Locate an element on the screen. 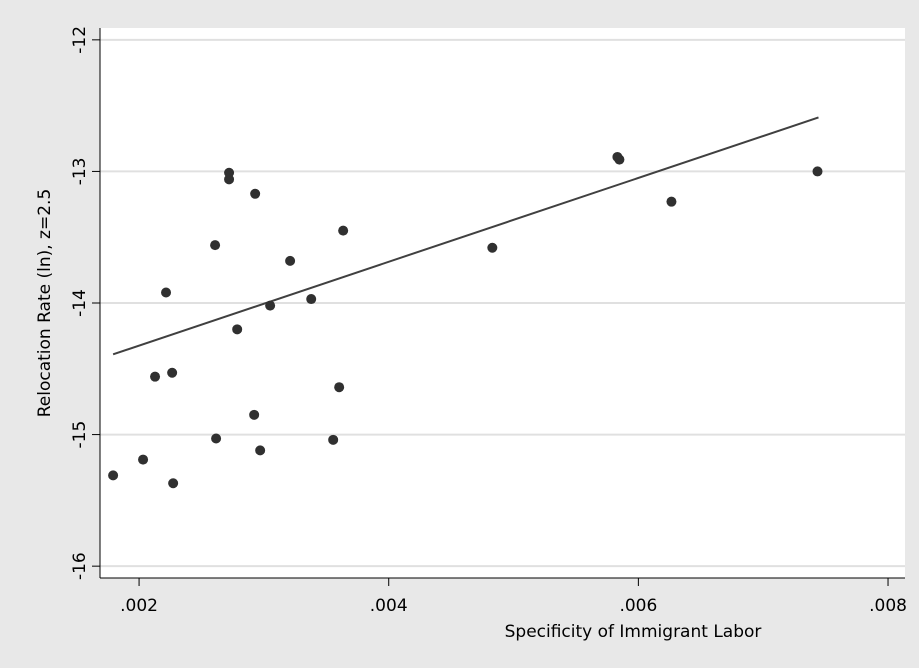  x-tick-label: .004 is located at coordinates (389, 606).